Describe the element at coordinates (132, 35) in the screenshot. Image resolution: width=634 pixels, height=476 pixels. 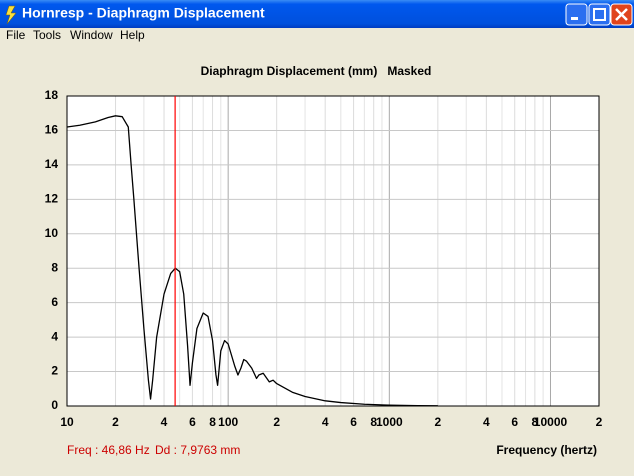
I see `menu-item: Help` at that location.